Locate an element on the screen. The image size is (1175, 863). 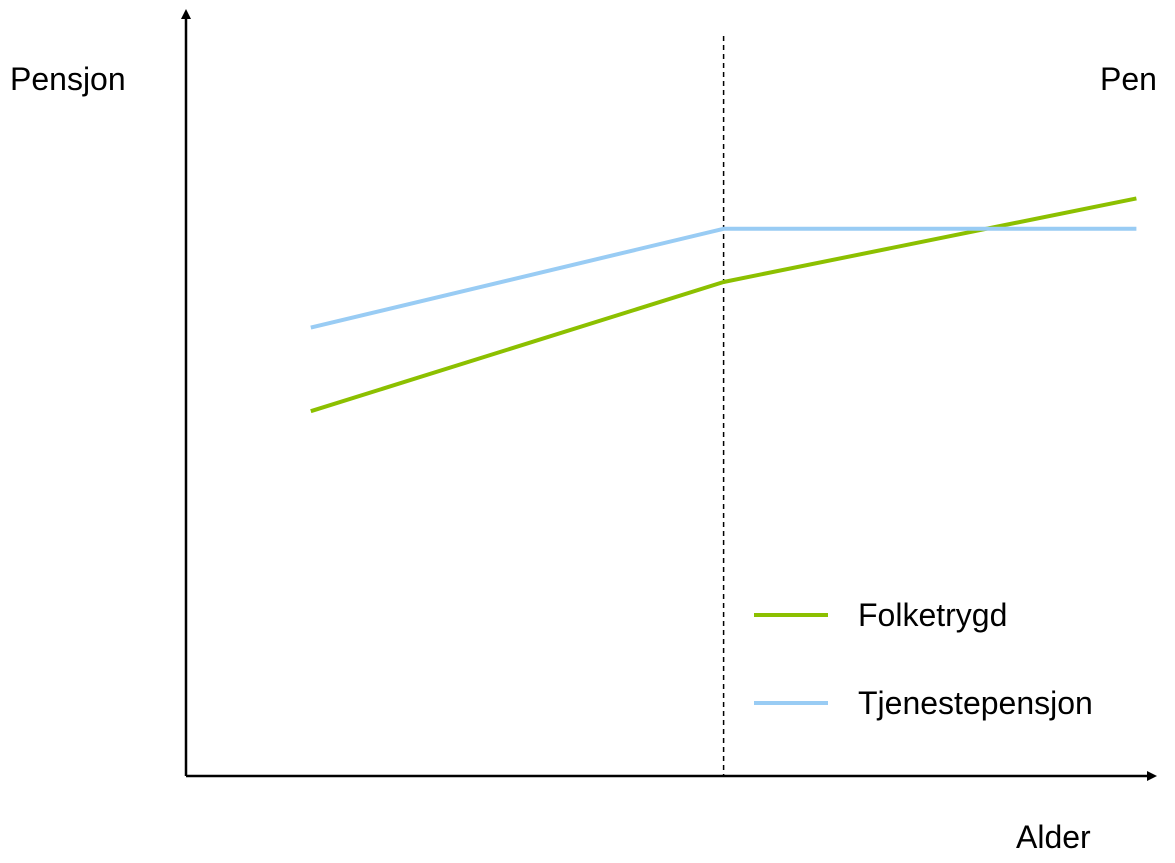
y-axis-label-right: Pen is located at coordinates (1128, 79).